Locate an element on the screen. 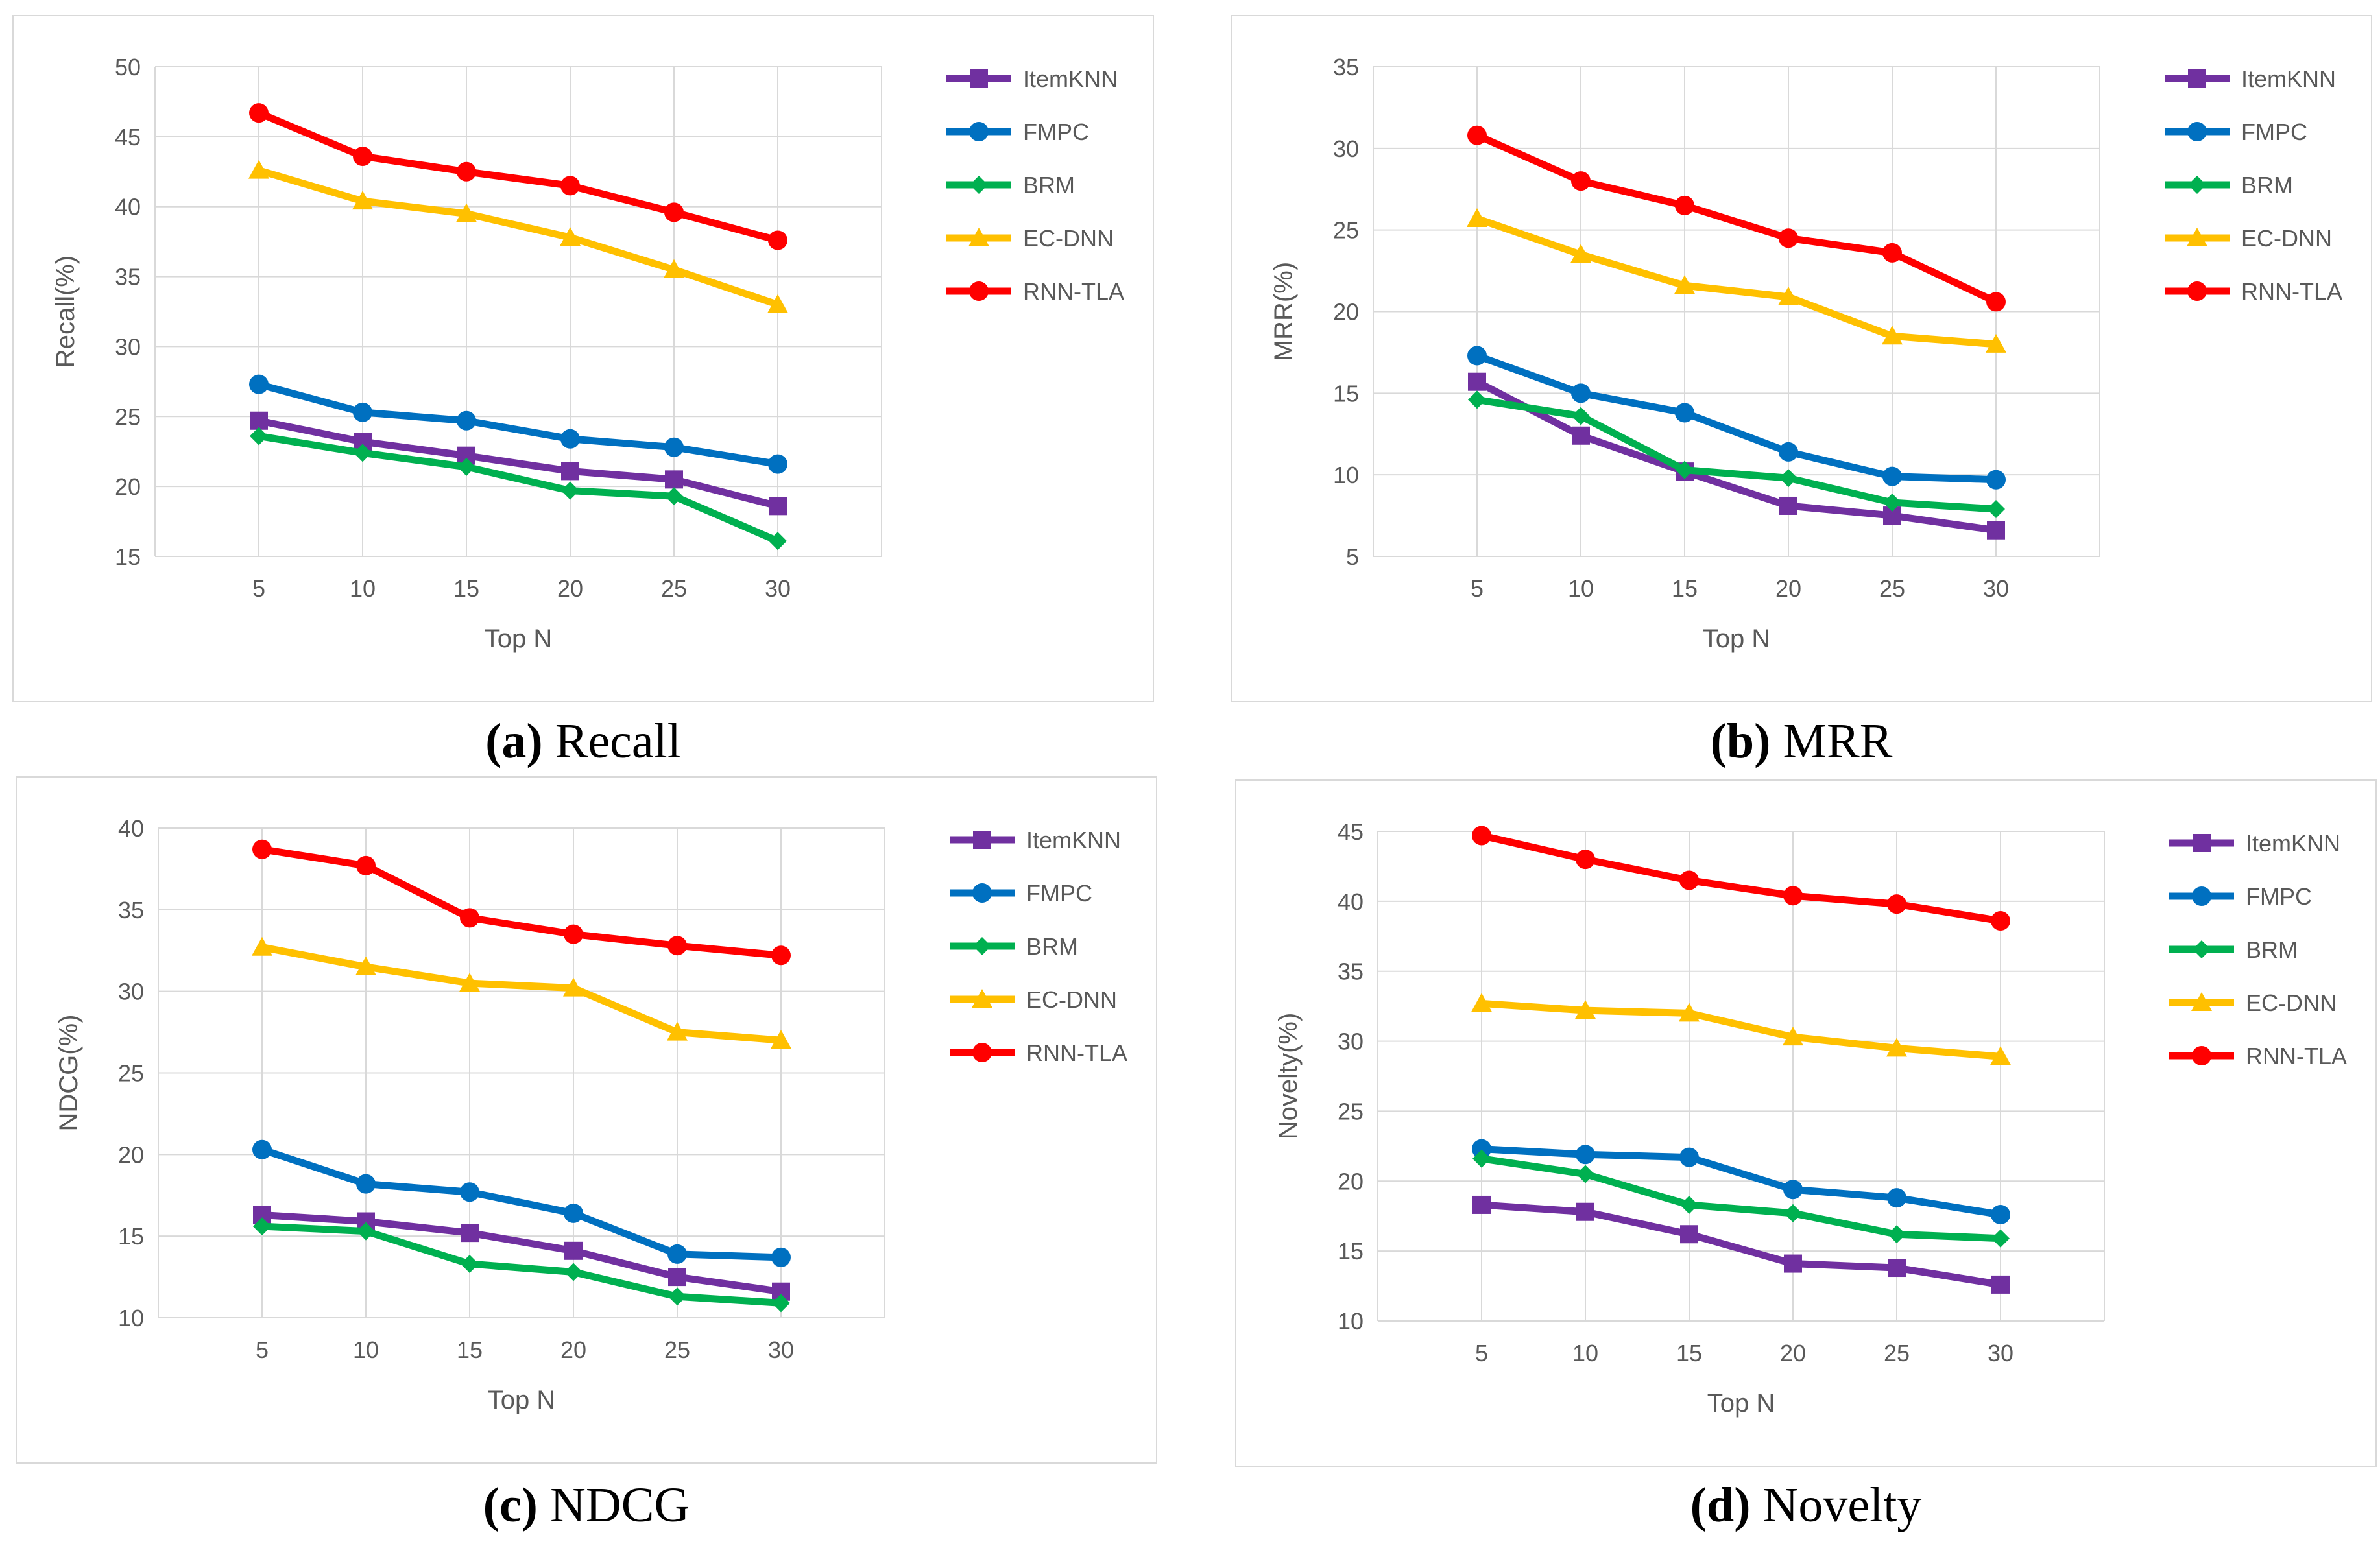 This screenshot has height=1546, width=2380. mrr-legend-item-ec-dnn: EC-DNN is located at coordinates (2248, 238).